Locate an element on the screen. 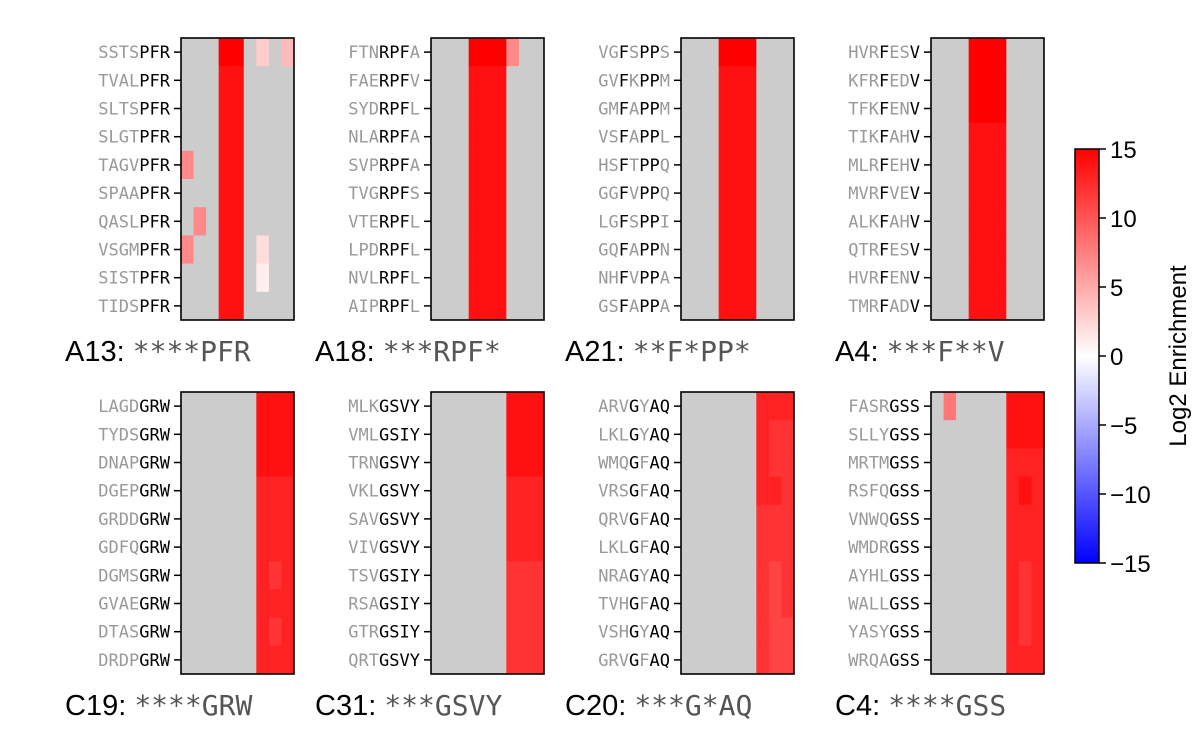 Image resolution: width=1200 pixels, height=750 pixels. row-label: GMFAPPM is located at coordinates (634, 110).